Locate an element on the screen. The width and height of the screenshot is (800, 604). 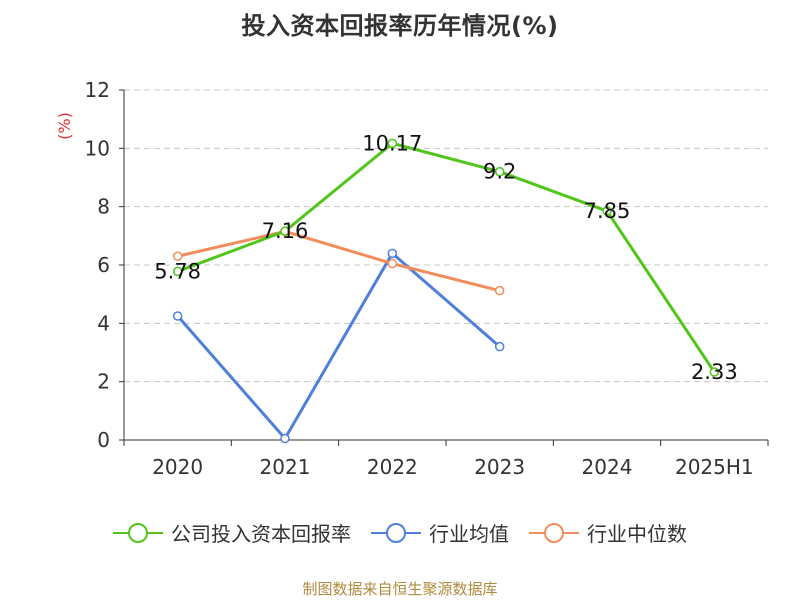
data-label: 5.78 is located at coordinates (177, 271).